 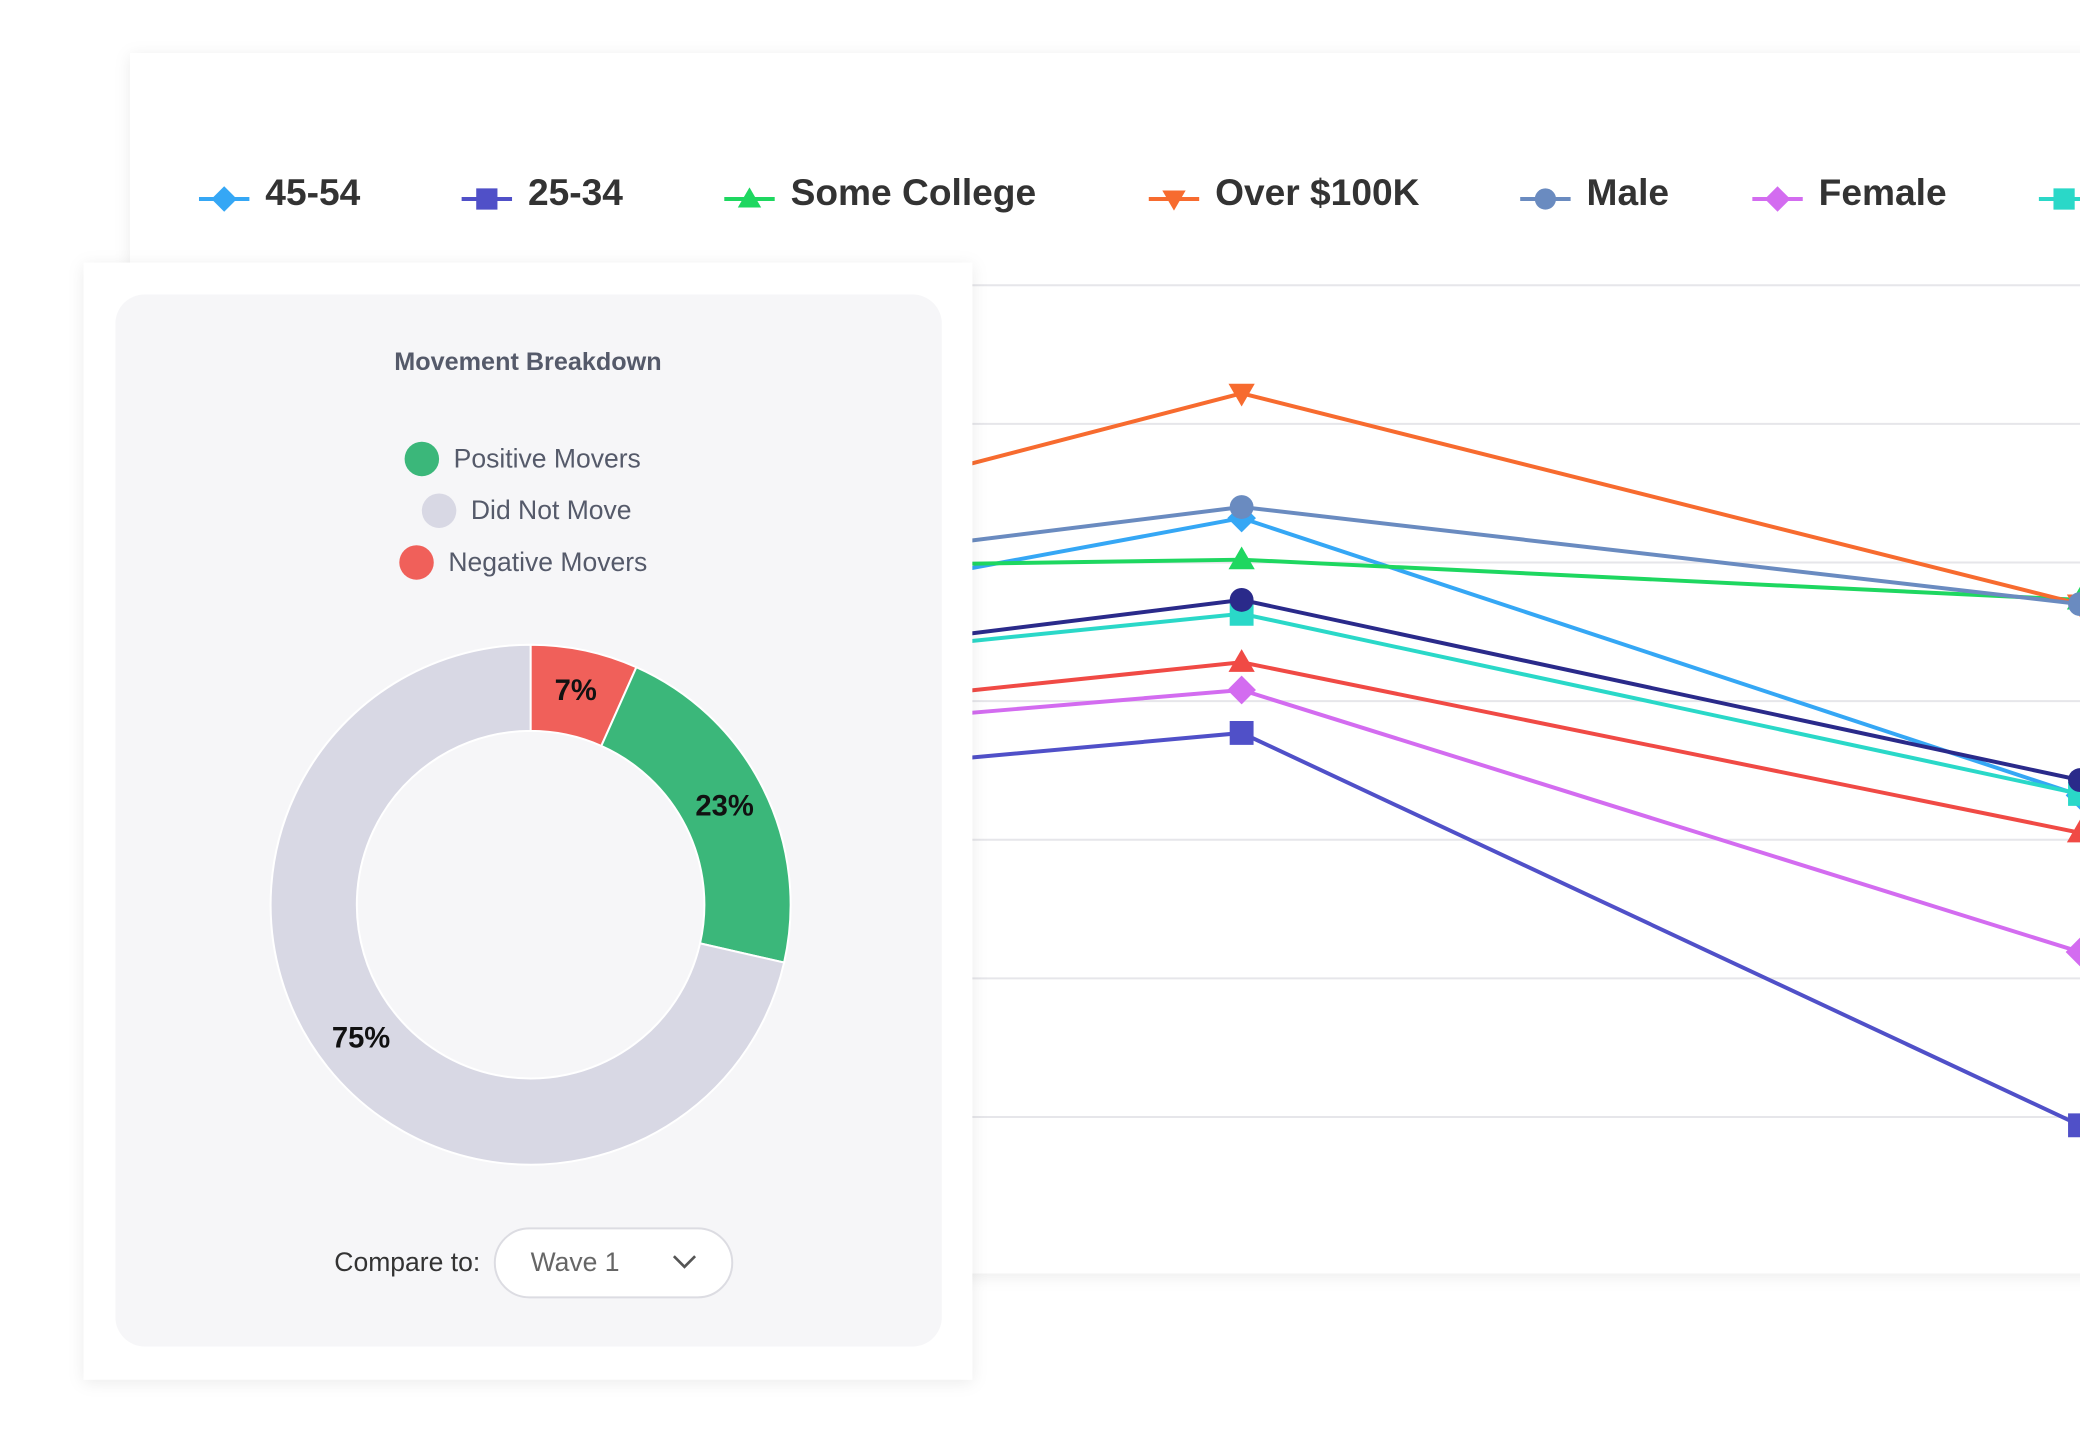 I want to click on legend-label: Some College, so click(x=914, y=192).